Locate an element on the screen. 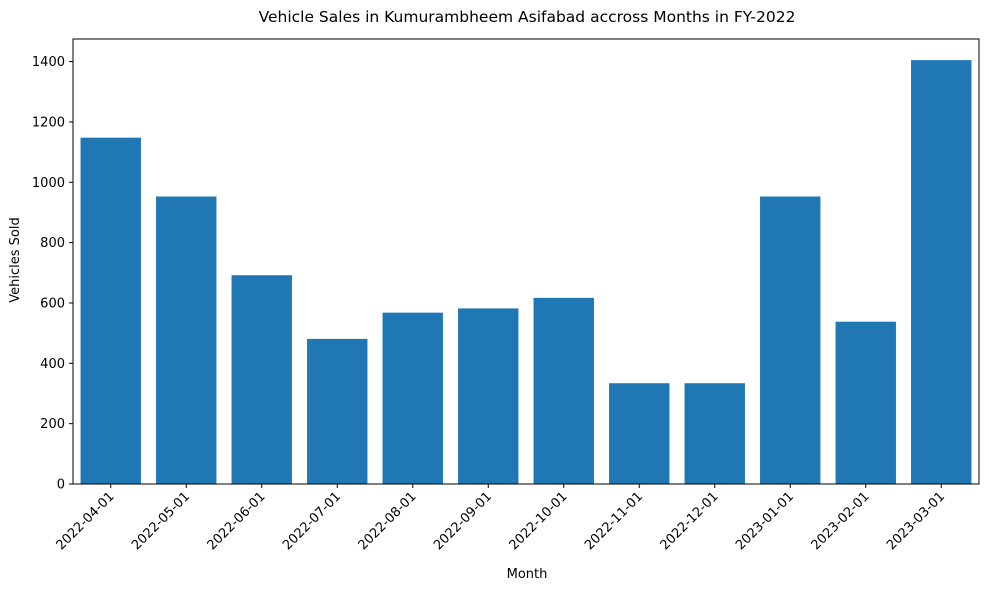 The width and height of the screenshot is (989, 590). y-tick-label: 200 is located at coordinates (52, 424).